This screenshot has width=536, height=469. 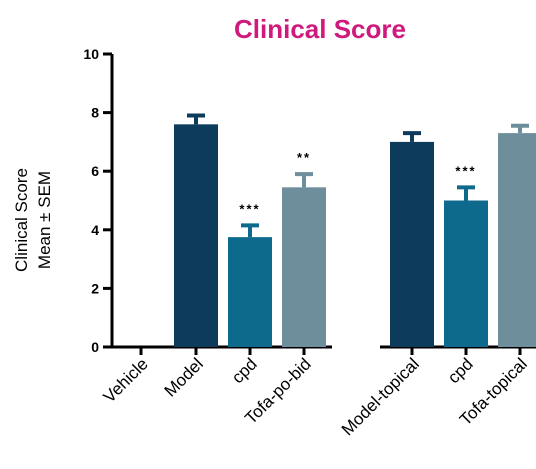 What do you see at coordinates (95, 230) in the screenshot?
I see `y-tick-label: 4` at bounding box center [95, 230].